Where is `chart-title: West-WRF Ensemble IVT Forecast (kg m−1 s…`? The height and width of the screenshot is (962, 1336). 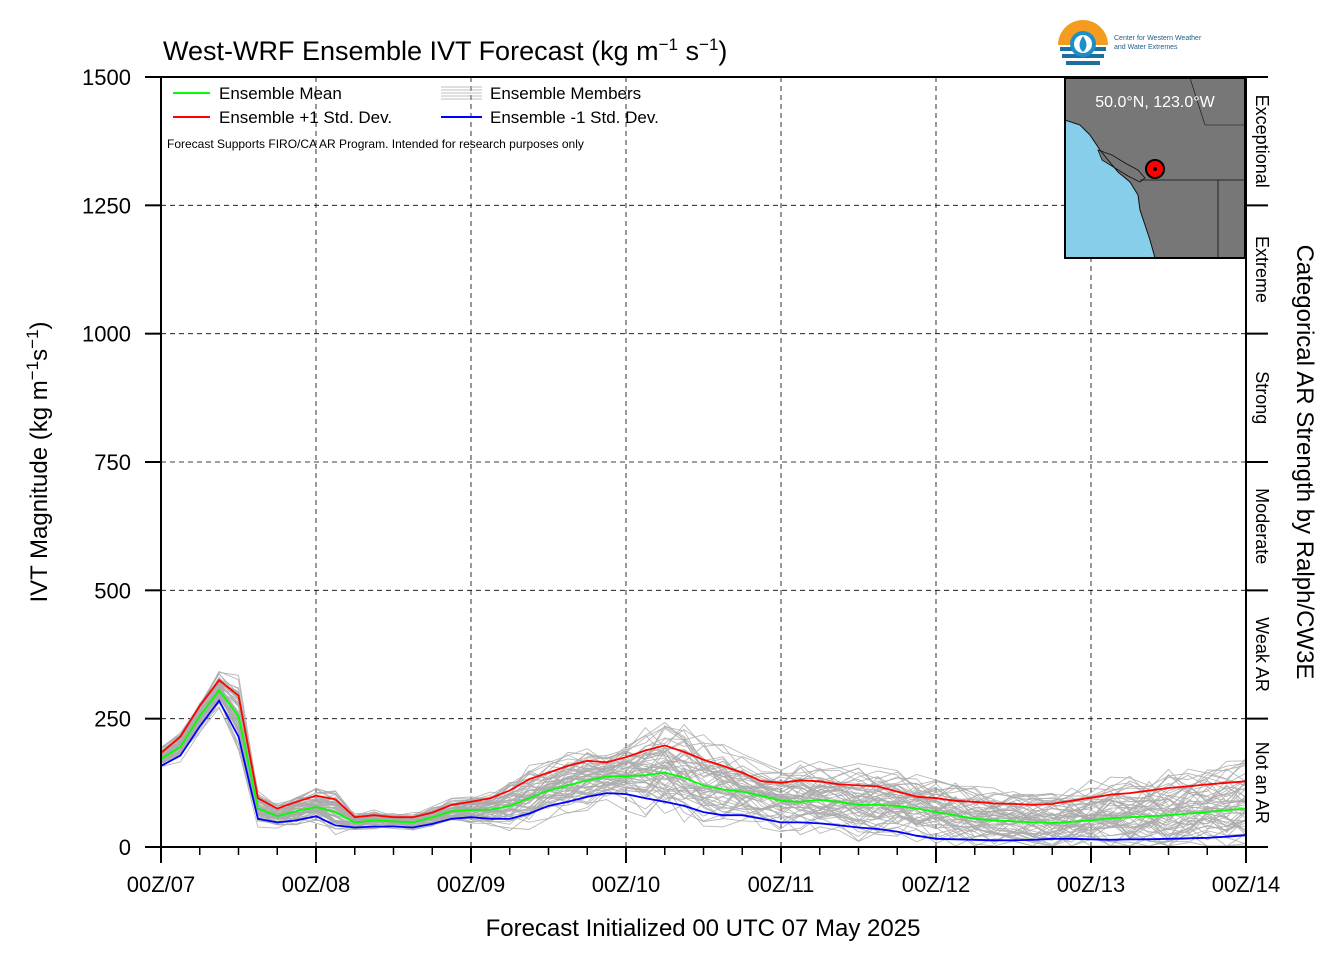 chart-title: West-WRF Ensemble IVT Forecast (kg m−1 s… is located at coordinates (445, 50).